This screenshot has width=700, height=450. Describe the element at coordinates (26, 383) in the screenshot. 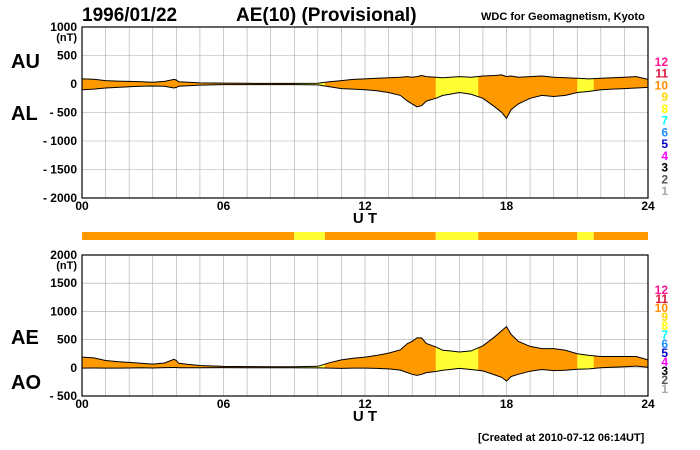

I see `ao-label: AO` at that location.